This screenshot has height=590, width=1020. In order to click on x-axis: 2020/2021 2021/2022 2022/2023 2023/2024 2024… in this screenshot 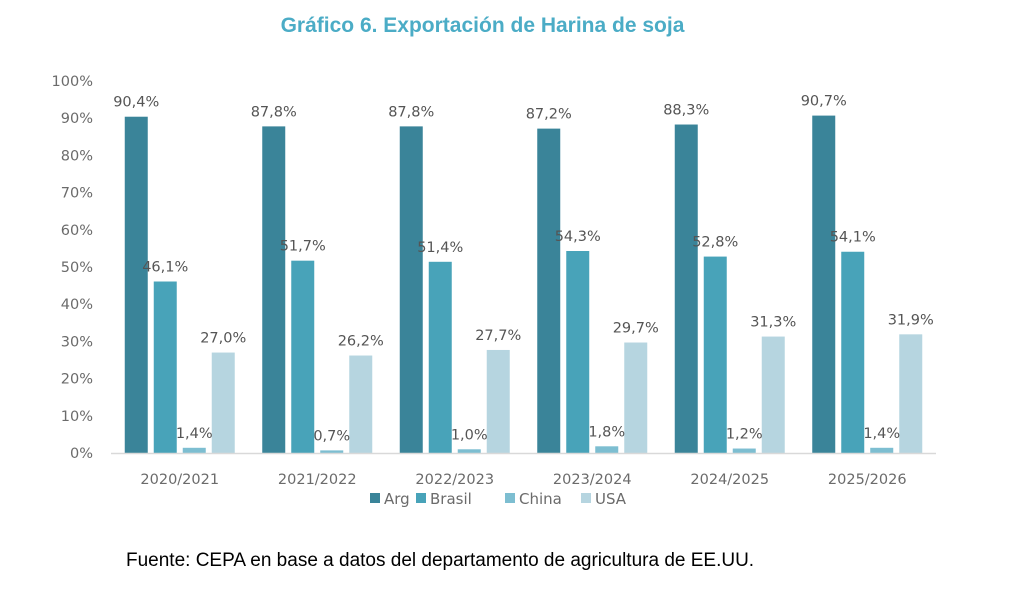, I will do `click(523, 480)`.